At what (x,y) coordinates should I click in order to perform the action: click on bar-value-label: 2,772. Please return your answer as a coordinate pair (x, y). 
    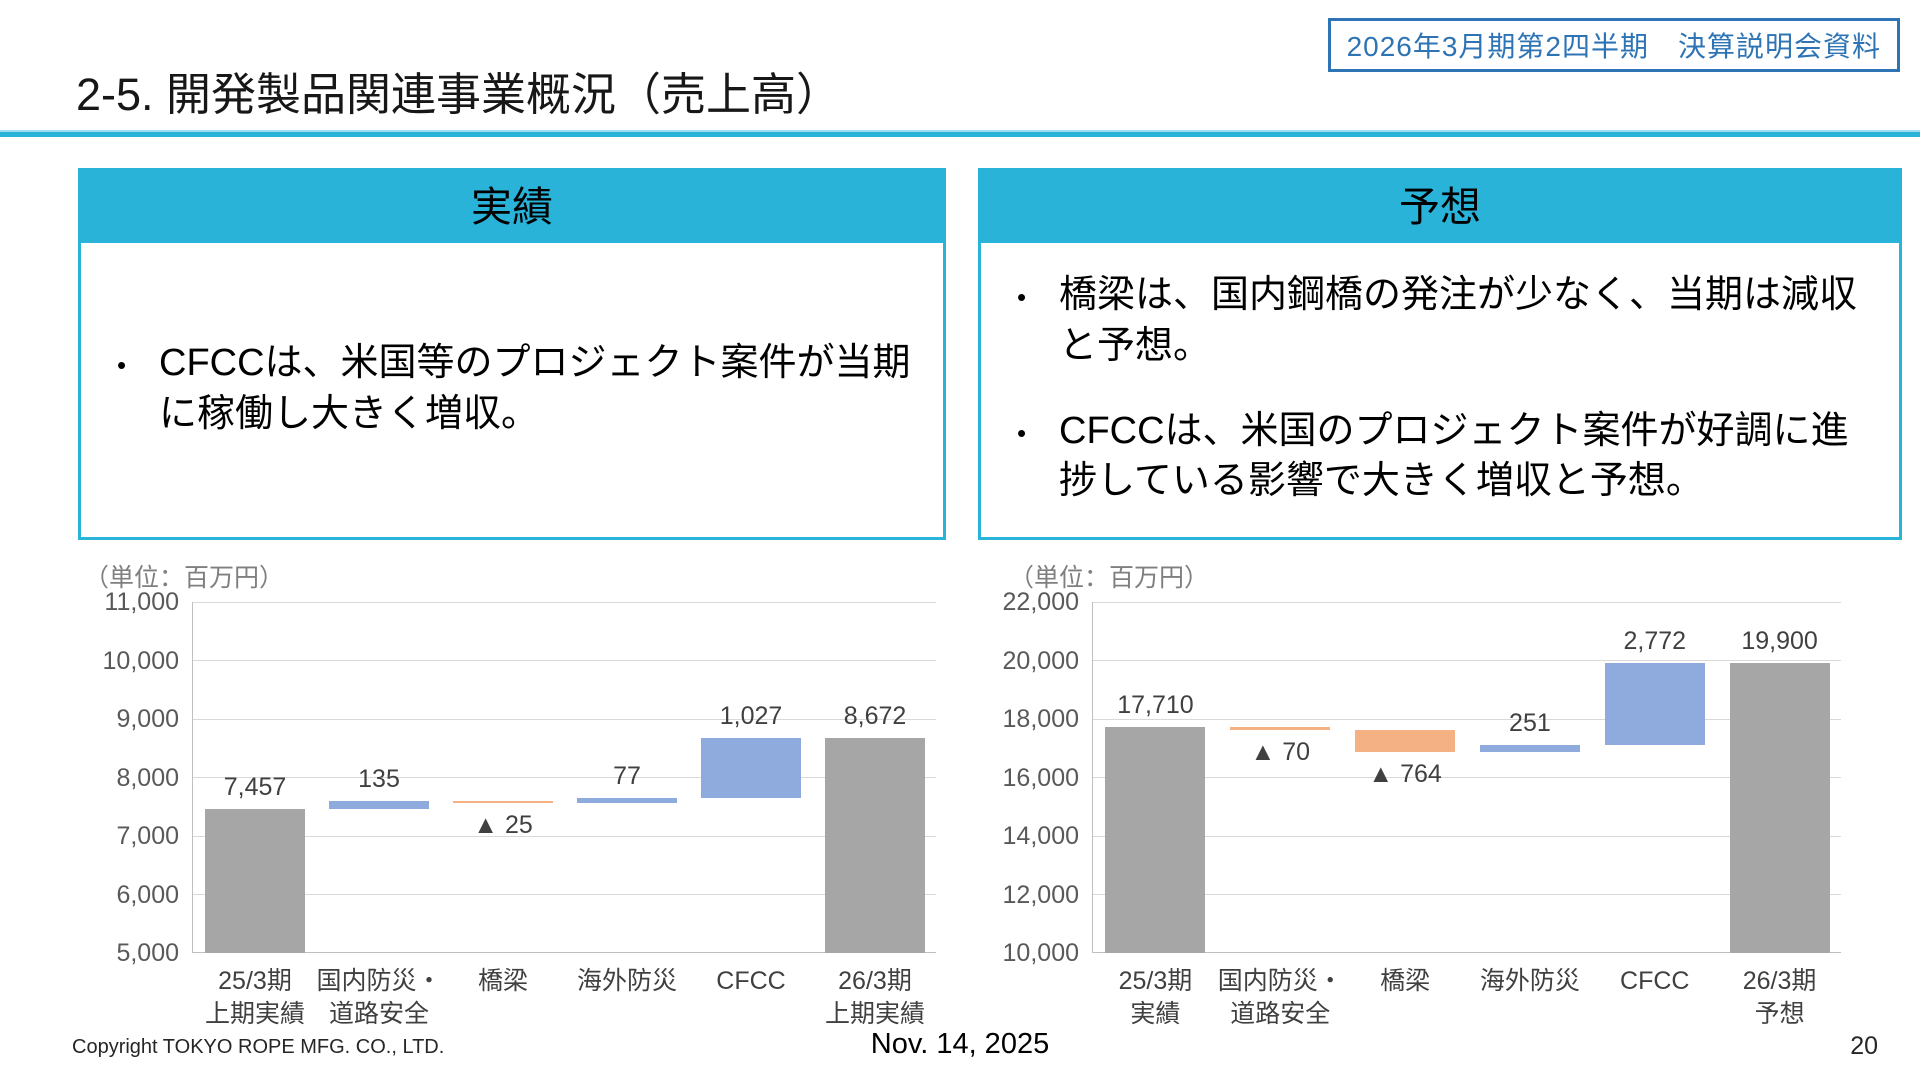
    Looking at the image, I should click on (1655, 641).